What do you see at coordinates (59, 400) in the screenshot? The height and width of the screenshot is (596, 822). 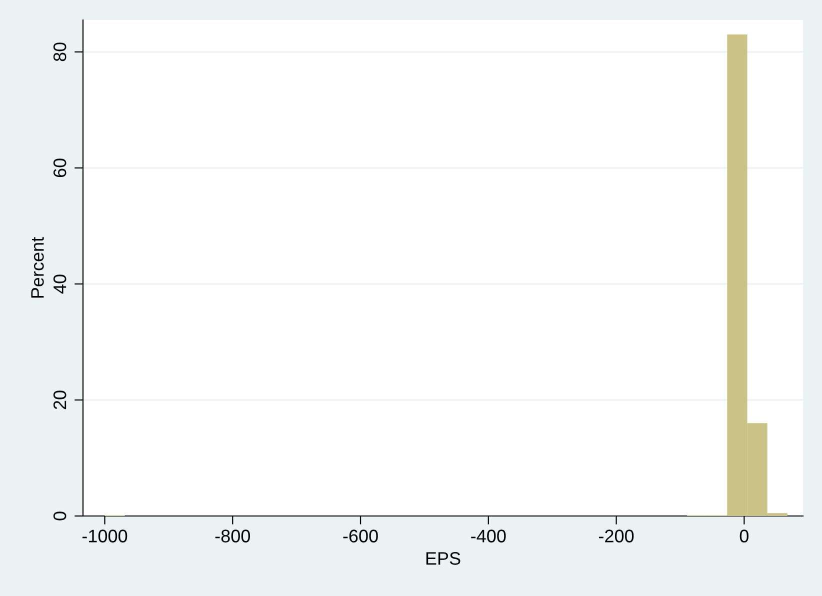 I see `y-tick-label: 20` at bounding box center [59, 400].